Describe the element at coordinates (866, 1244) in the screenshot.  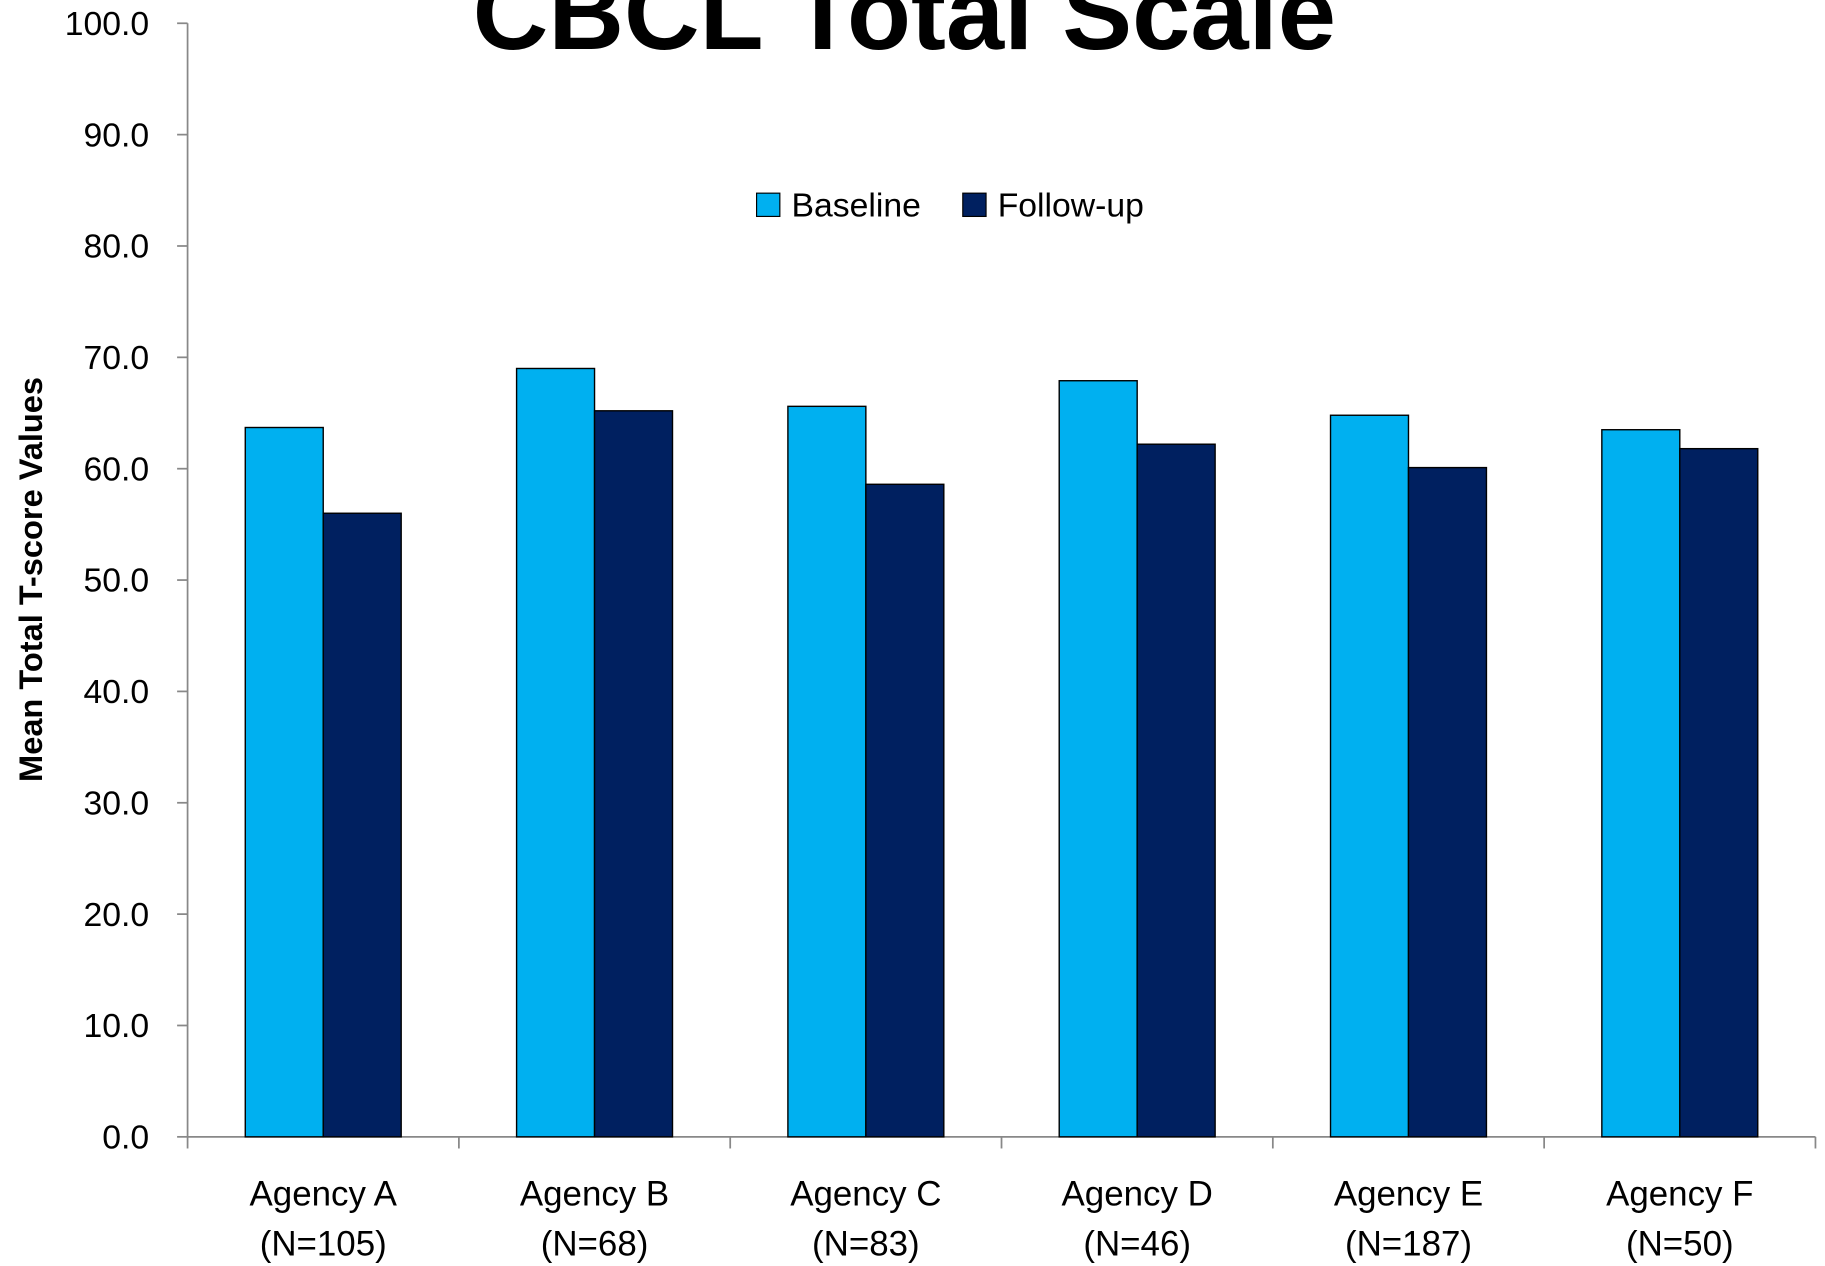
I see `x-tick-label: (N=83)` at that location.